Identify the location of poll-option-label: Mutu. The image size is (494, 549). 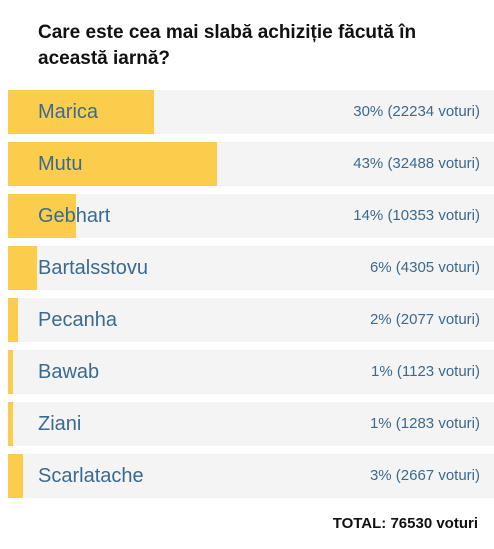
(60, 164).